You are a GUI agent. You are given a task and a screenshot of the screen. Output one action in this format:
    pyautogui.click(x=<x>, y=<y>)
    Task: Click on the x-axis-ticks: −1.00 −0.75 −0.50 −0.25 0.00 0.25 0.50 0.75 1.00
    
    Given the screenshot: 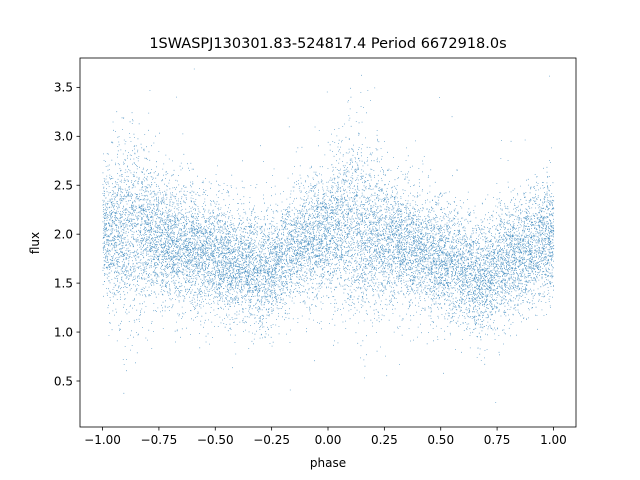 What is the action you would take?
    pyautogui.click(x=325, y=437)
    